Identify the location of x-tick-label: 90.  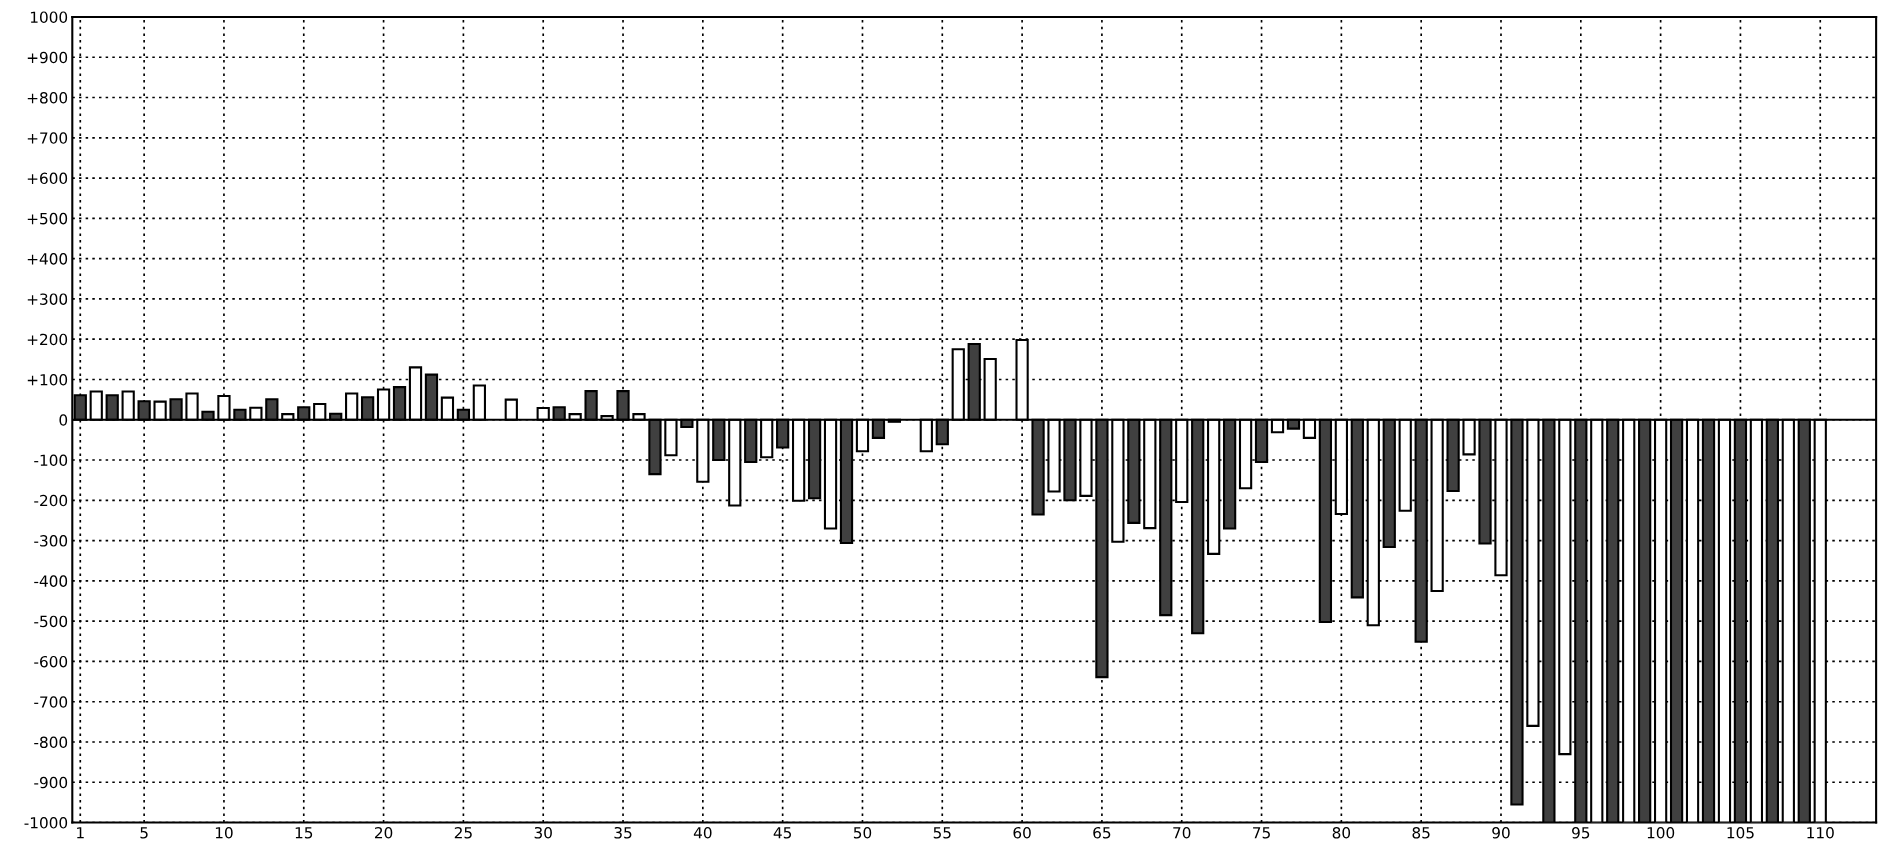
(1501, 833).